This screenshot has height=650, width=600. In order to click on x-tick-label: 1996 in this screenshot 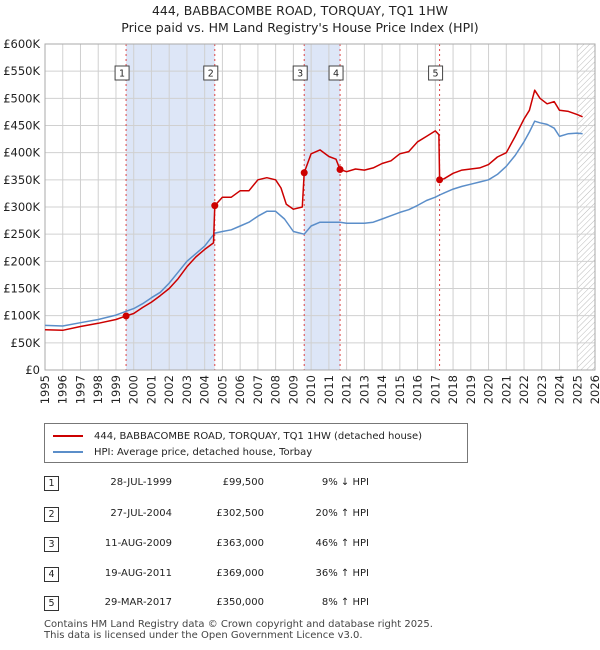, I will do `click(63, 389)`.